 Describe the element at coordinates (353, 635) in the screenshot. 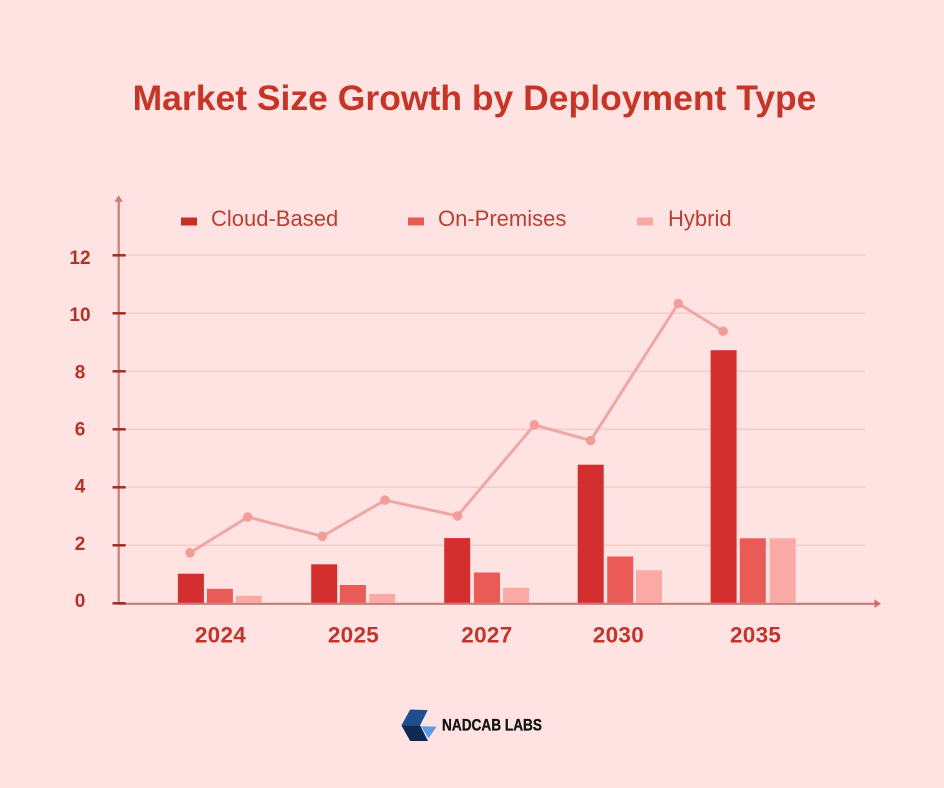

I see `svg-text: 2025` at that location.